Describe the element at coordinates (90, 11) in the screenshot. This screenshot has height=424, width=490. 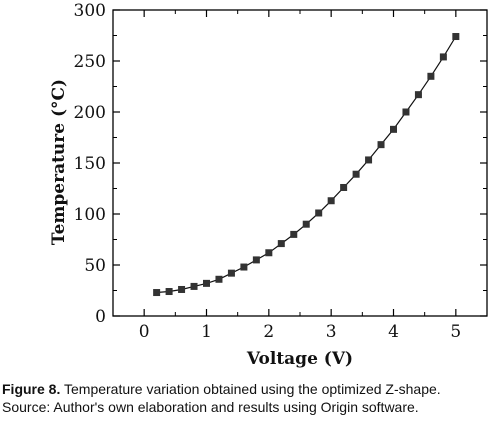
I see `y-tick-label: 300` at that location.